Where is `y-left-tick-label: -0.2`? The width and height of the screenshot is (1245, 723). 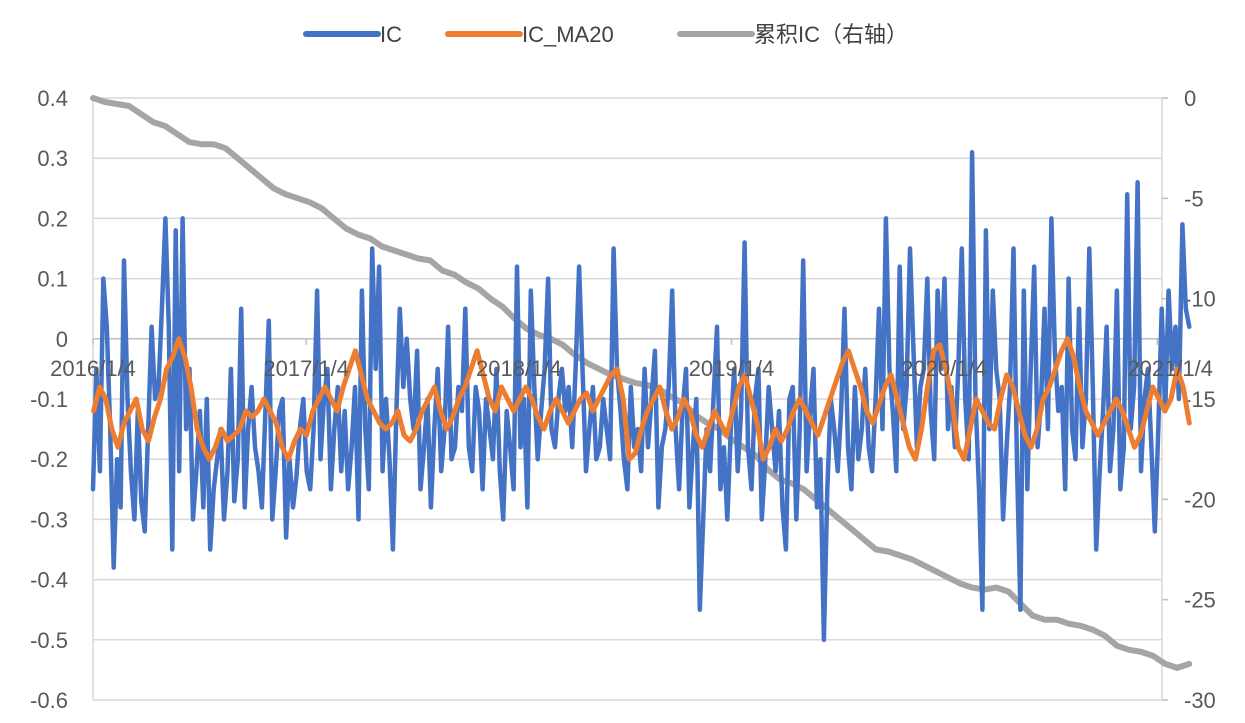 y-left-tick-label: -0.2 is located at coordinates (49, 459).